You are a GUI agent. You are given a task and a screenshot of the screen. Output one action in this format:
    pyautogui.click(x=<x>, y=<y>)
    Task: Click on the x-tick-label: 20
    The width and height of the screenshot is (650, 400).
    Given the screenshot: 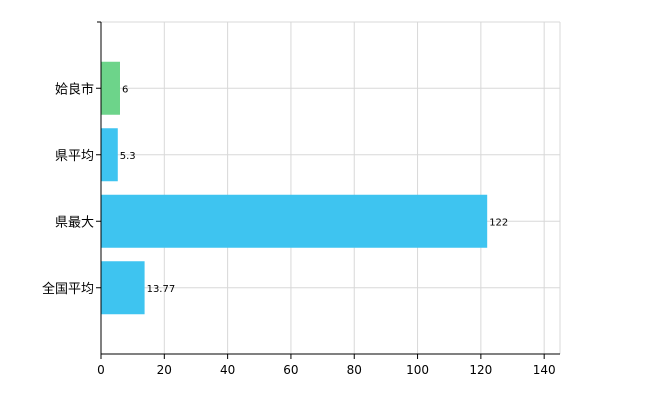 What is the action you would take?
    pyautogui.click(x=164, y=370)
    